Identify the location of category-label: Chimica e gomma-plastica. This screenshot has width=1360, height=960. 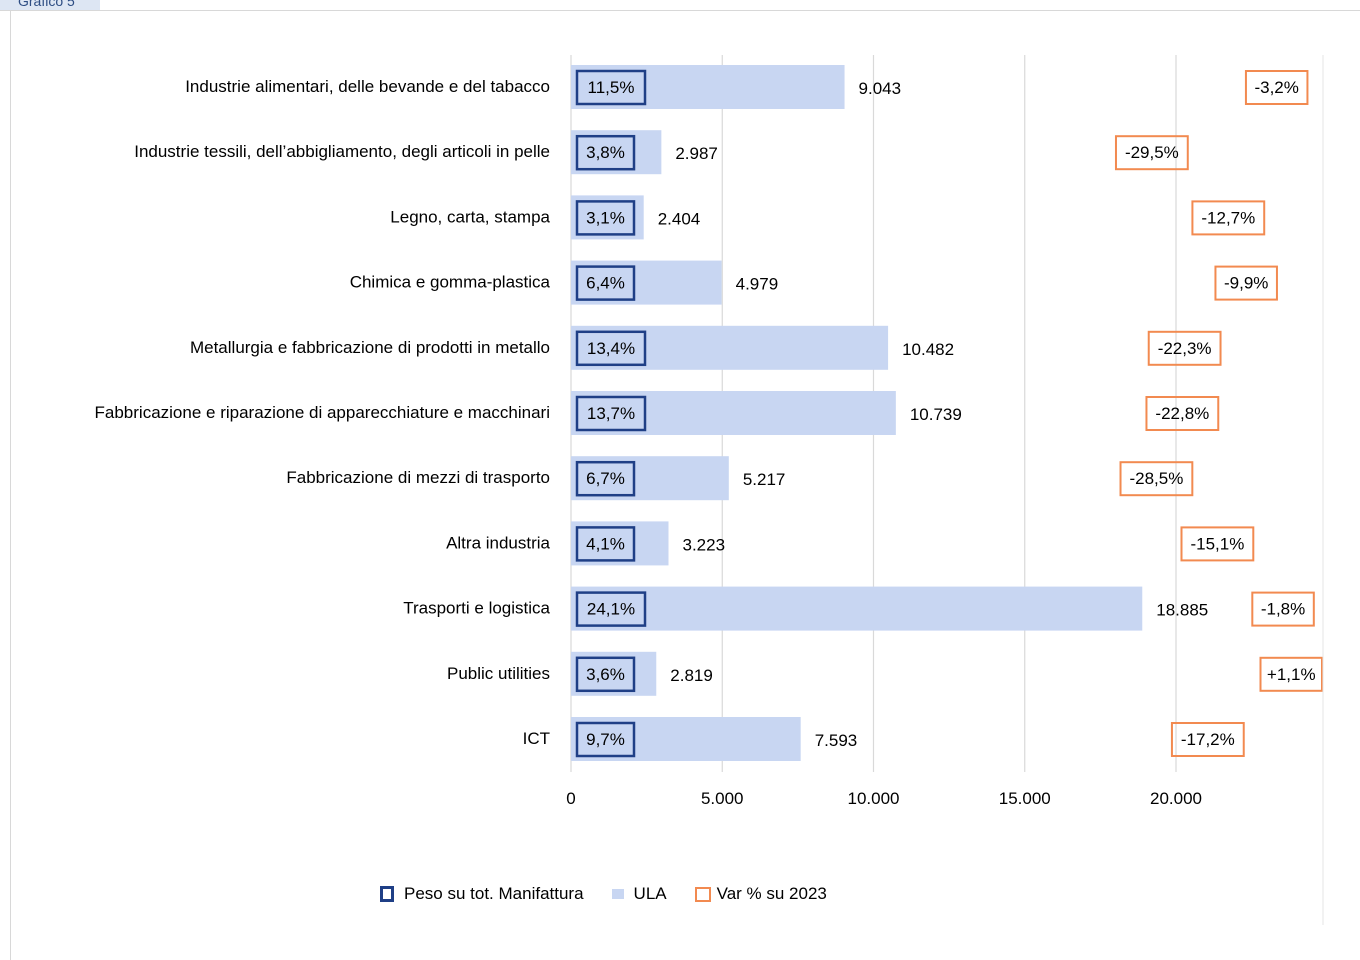
(450, 282).